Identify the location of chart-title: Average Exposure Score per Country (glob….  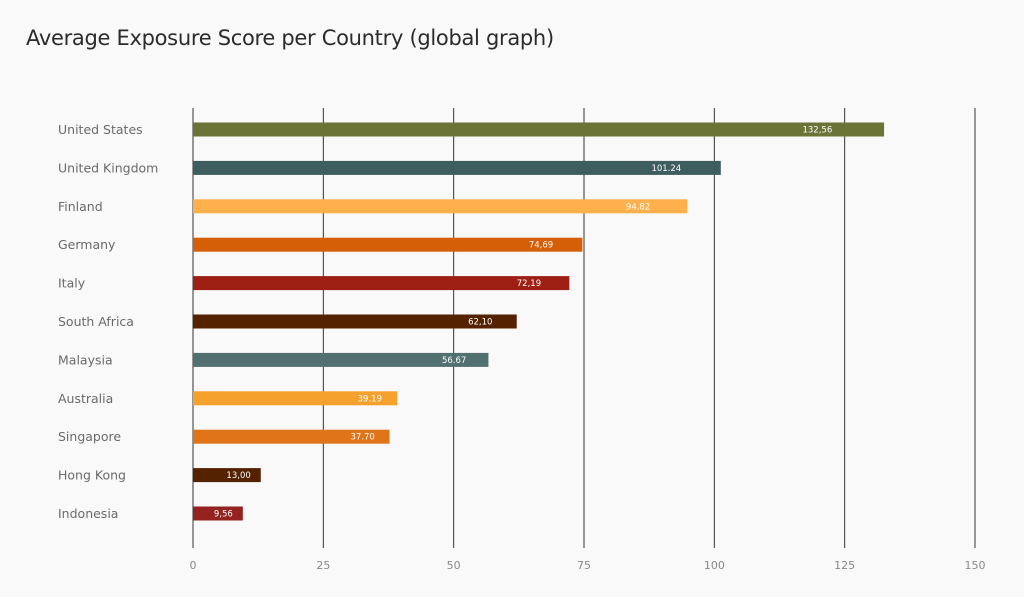
(290, 38).